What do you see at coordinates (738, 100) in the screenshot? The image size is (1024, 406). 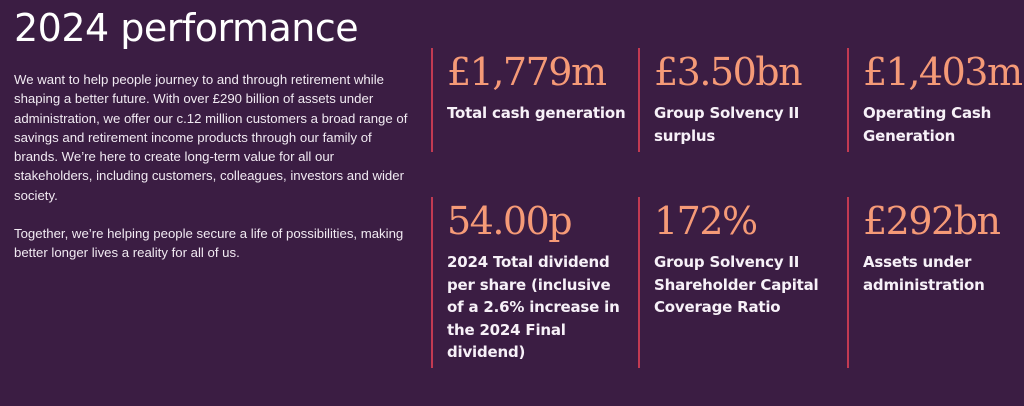 I see `stat-group-solvency-surplus: £3.50bn Group Solvency II surplus` at bounding box center [738, 100].